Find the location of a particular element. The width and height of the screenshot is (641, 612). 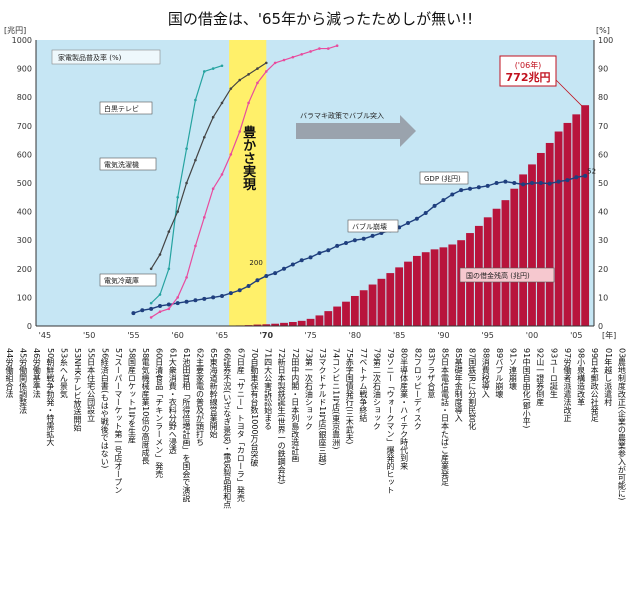

band-line-value: 200 is located at coordinates (255, 263).